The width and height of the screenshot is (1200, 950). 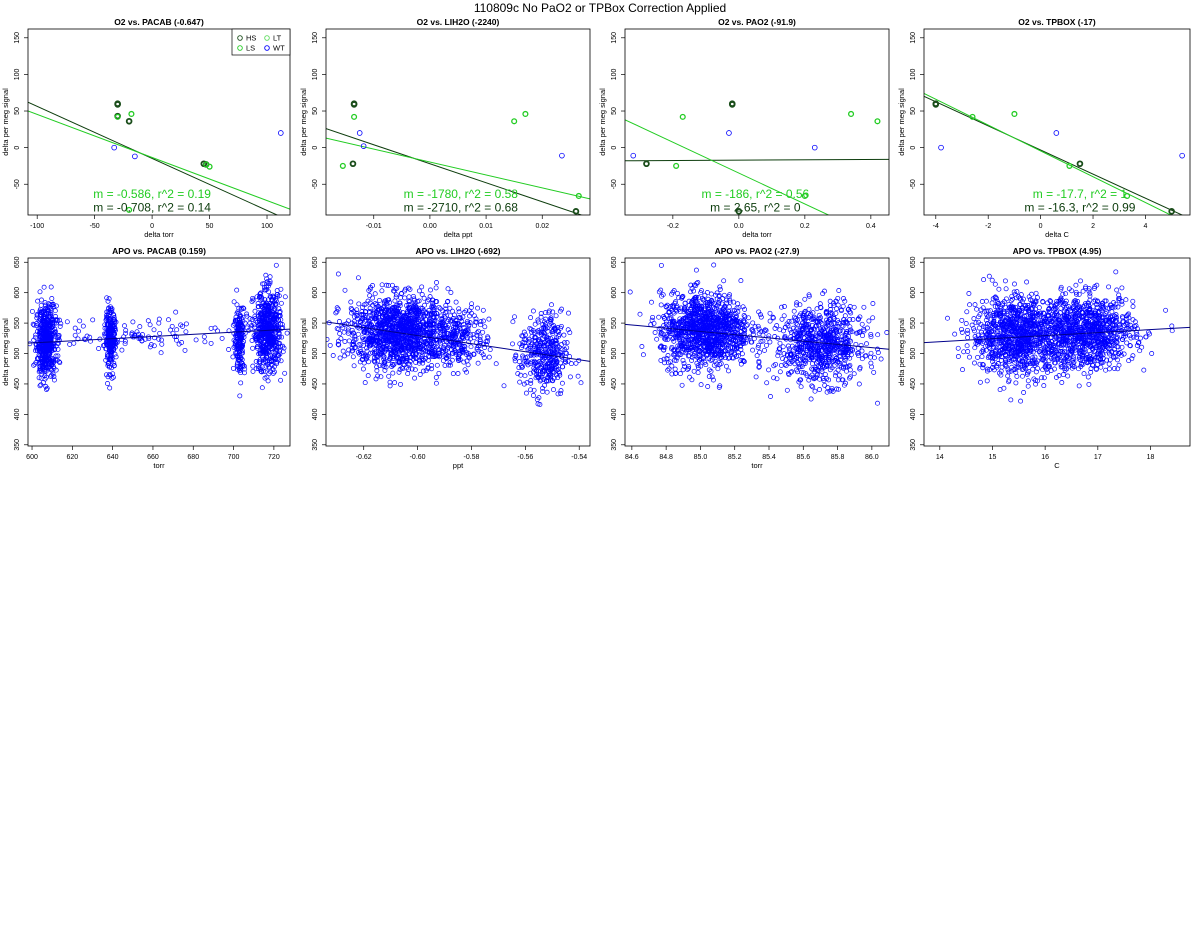 I want to click on plot-frame, so click(x=1057, y=122).